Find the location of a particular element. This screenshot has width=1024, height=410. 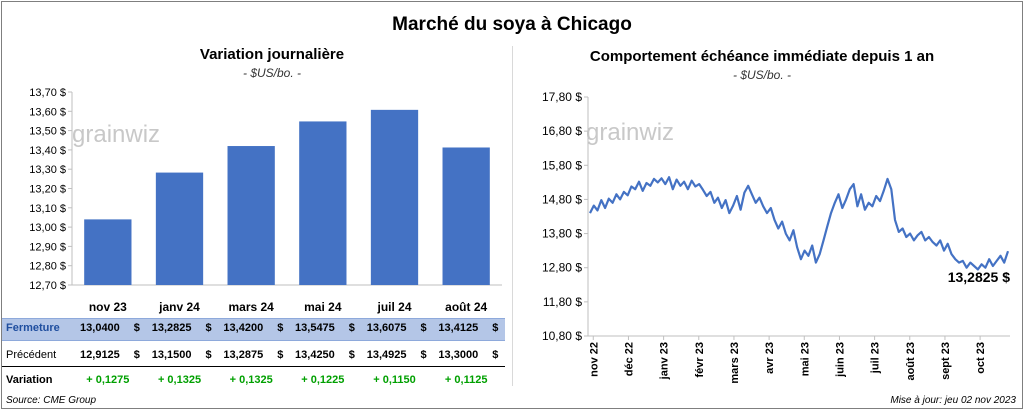

line-x-tick-label: oct 23 is located at coordinates (981, 358).